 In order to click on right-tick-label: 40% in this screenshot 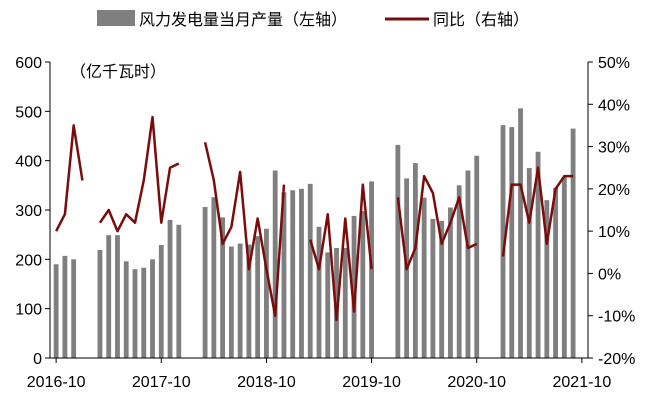, I will do `click(614, 105)`.